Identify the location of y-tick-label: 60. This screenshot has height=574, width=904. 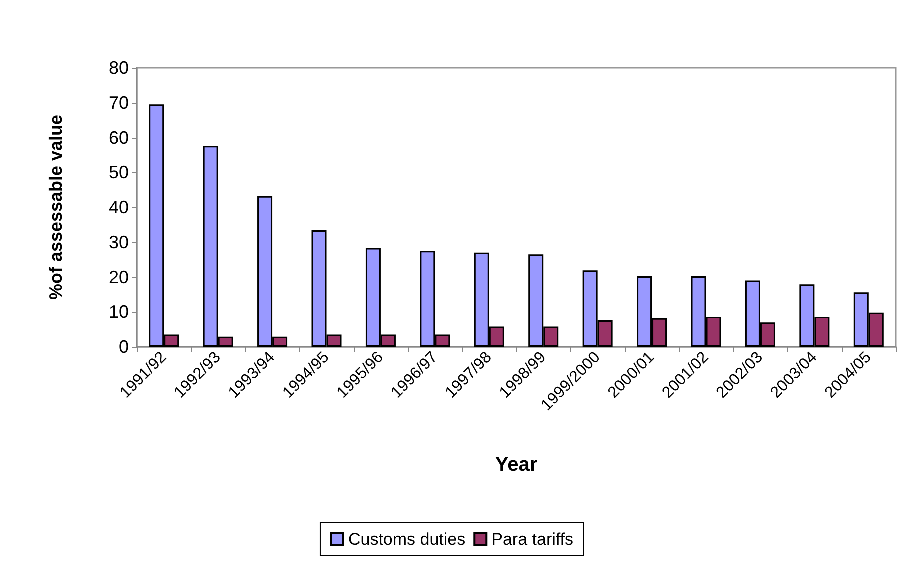
(118, 138).